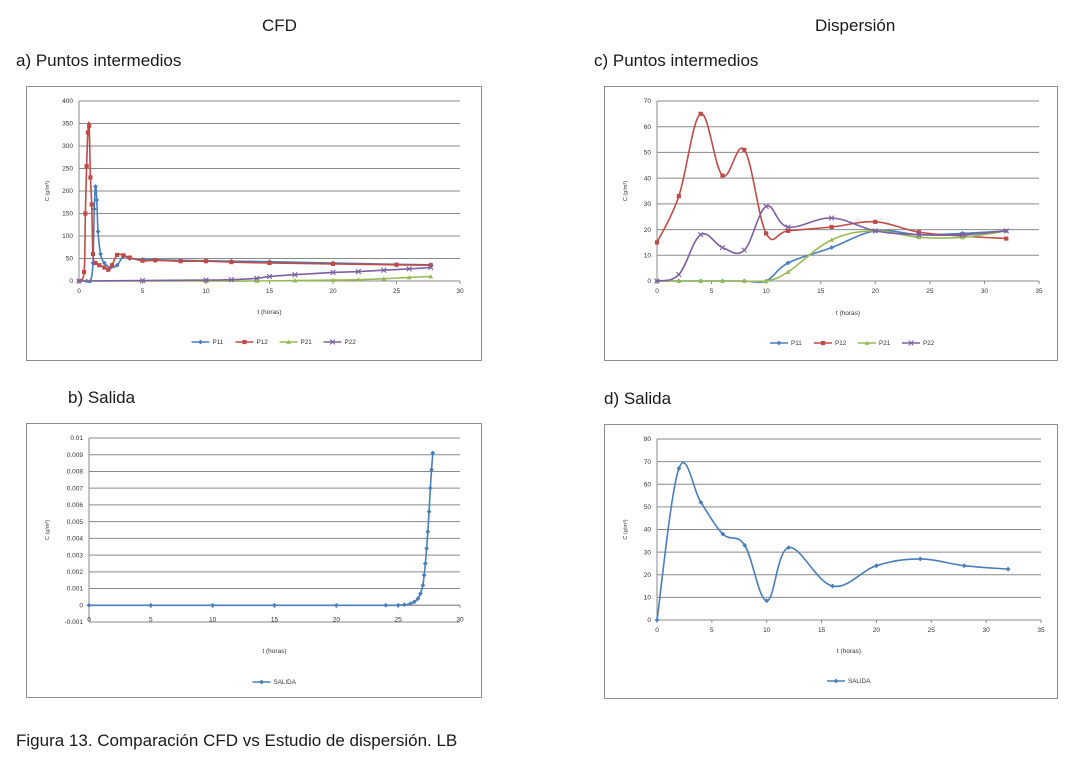 The image size is (1070, 768). Describe the element at coordinates (79, 291) in the screenshot. I see `x-tick-label: 0` at that location.